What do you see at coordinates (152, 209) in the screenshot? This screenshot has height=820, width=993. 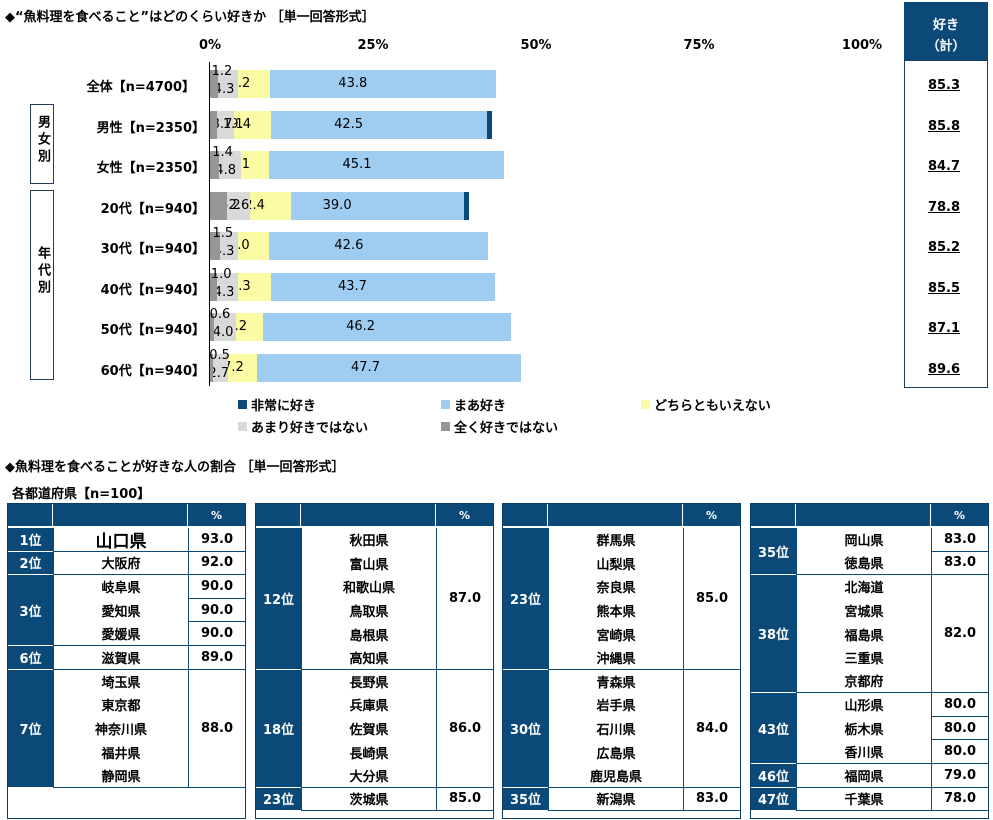 I see `row-label: 20代【n=940】` at bounding box center [152, 209].